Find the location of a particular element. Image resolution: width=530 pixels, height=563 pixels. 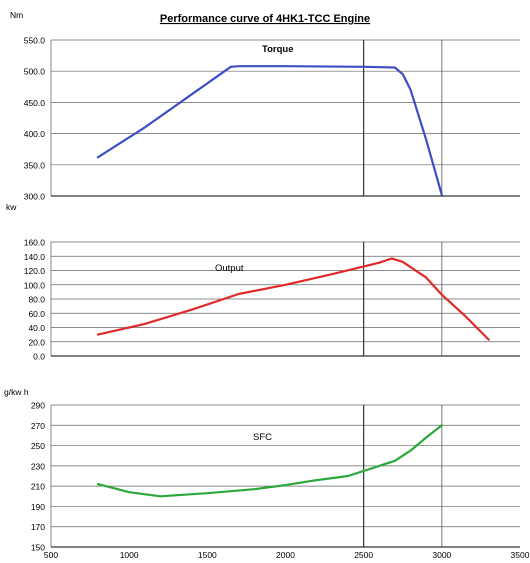

output-y-tick-label: 40.0 is located at coordinates (36, 328).